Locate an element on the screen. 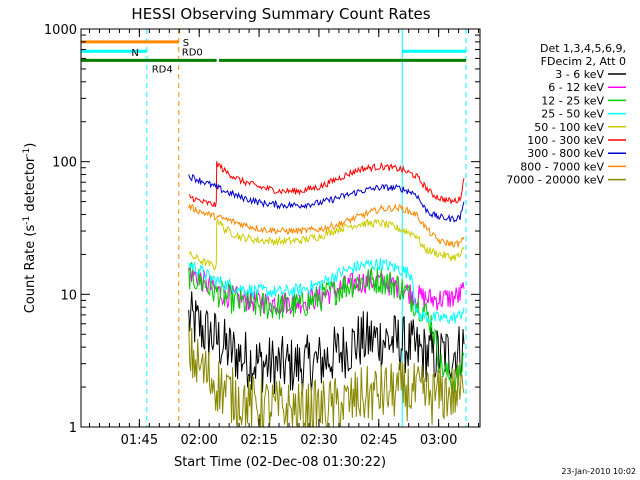 Image resolution: width=640 pixels, height=480 pixels. x-tick-label-1: 02:00 is located at coordinates (198, 440).